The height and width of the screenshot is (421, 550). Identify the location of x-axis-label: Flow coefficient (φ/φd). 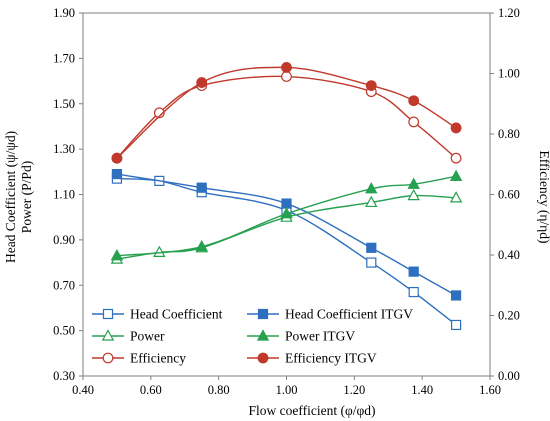
(311, 410).